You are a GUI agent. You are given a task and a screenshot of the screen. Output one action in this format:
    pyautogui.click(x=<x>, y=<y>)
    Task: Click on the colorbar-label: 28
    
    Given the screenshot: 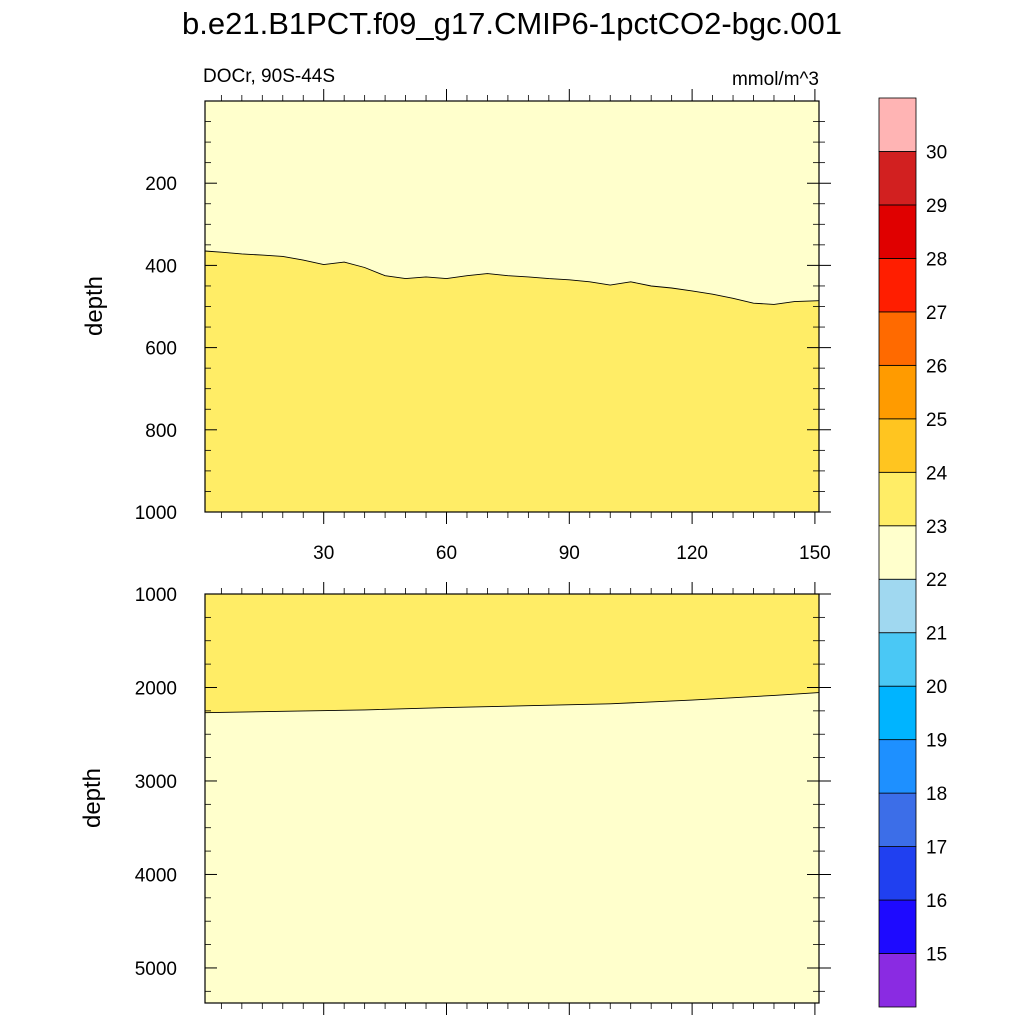 What is the action you would take?
    pyautogui.click(x=936, y=259)
    